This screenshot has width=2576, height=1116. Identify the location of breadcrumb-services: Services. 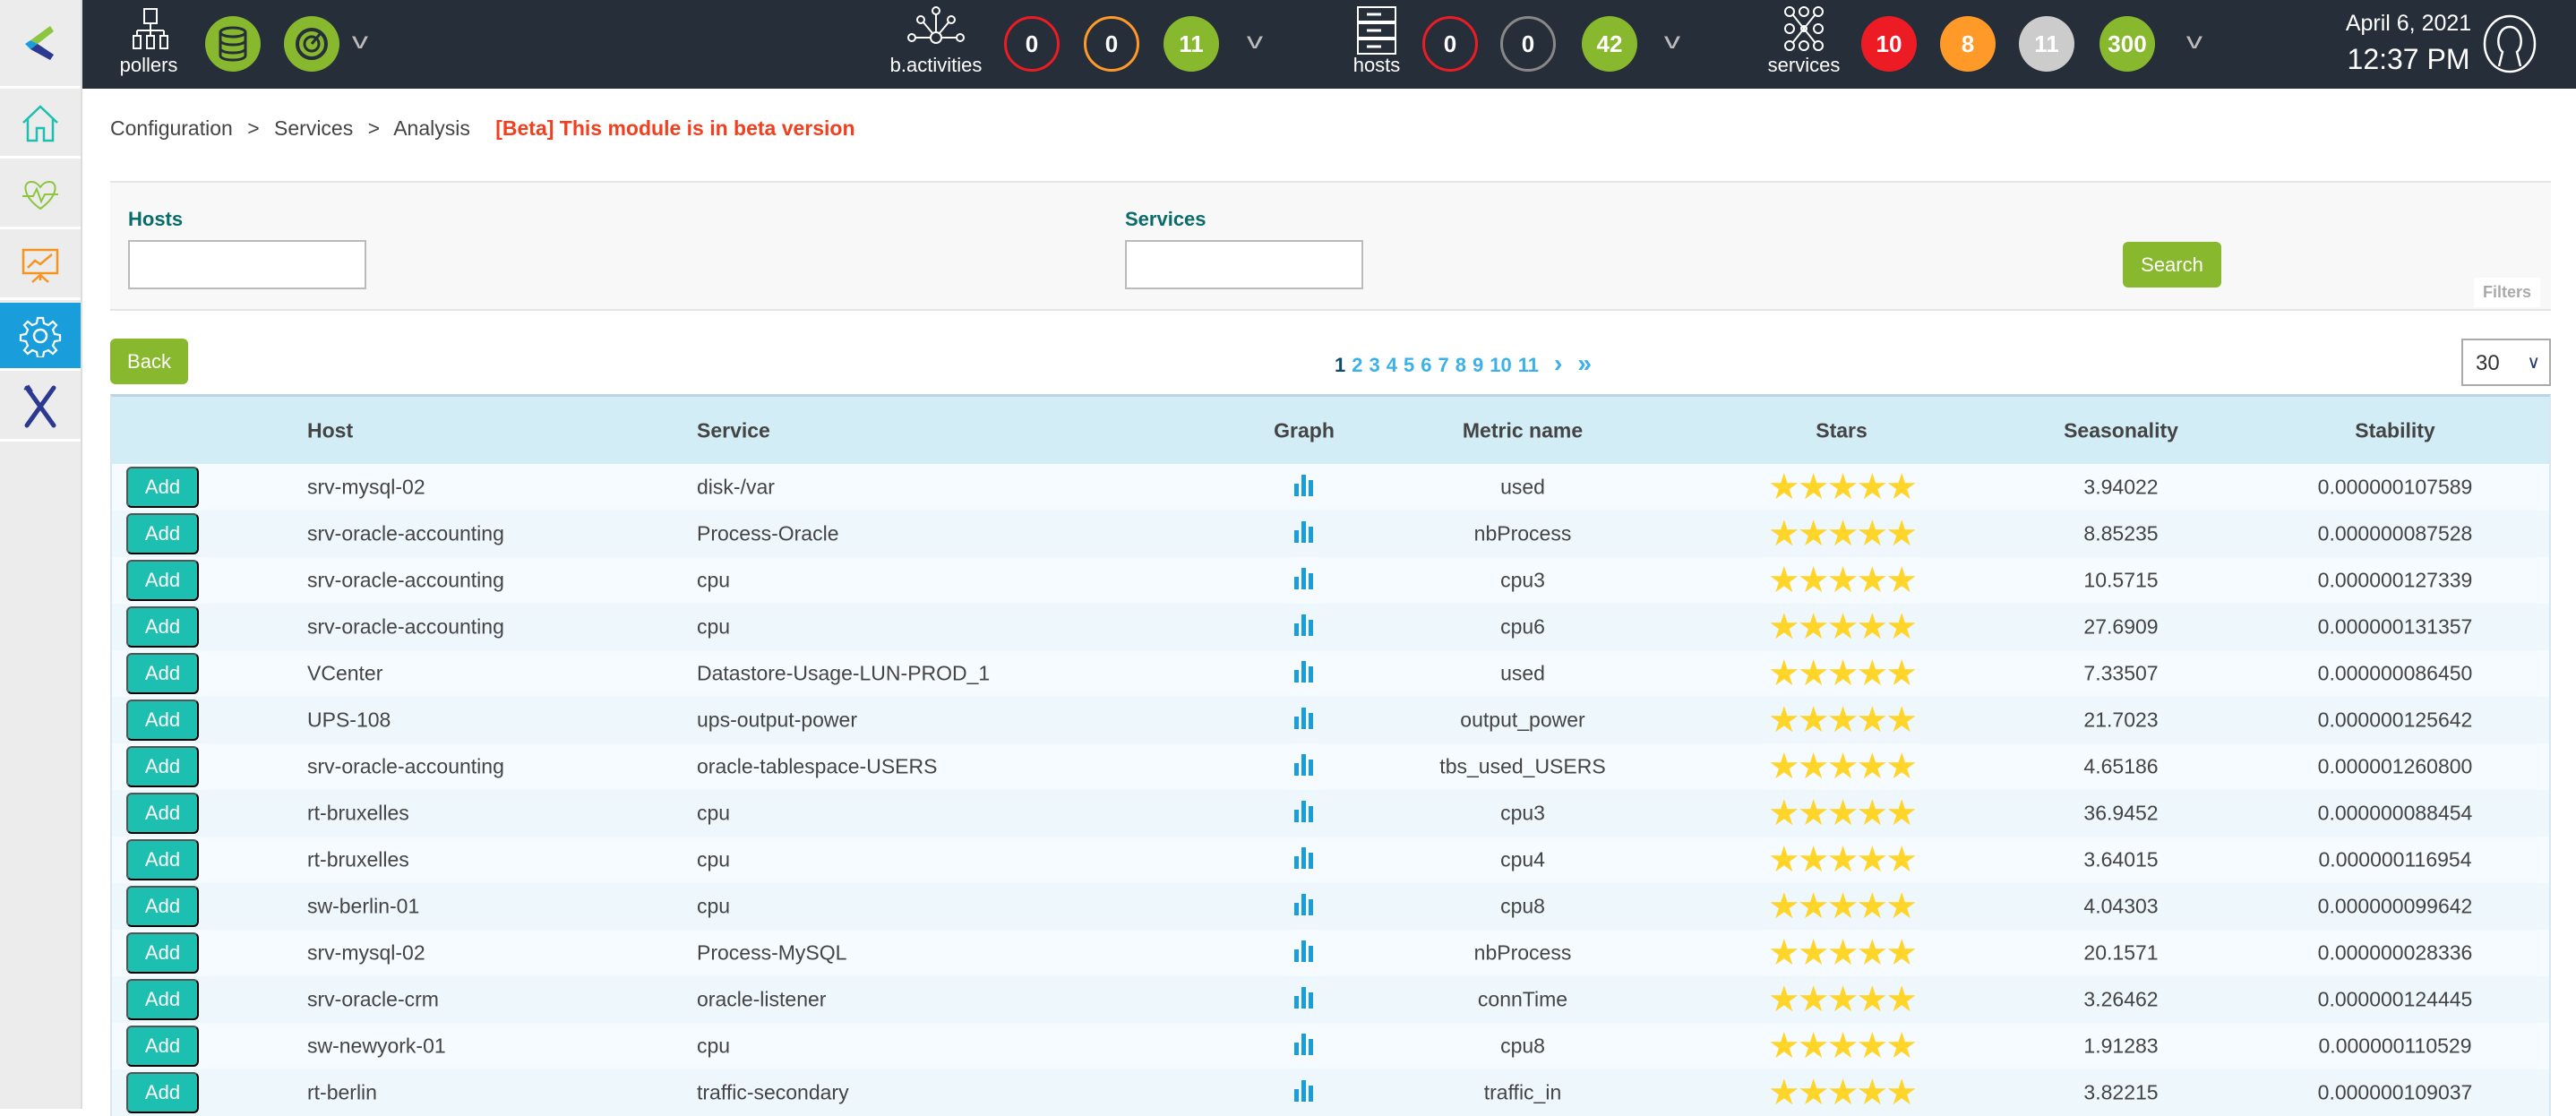
(314, 128).